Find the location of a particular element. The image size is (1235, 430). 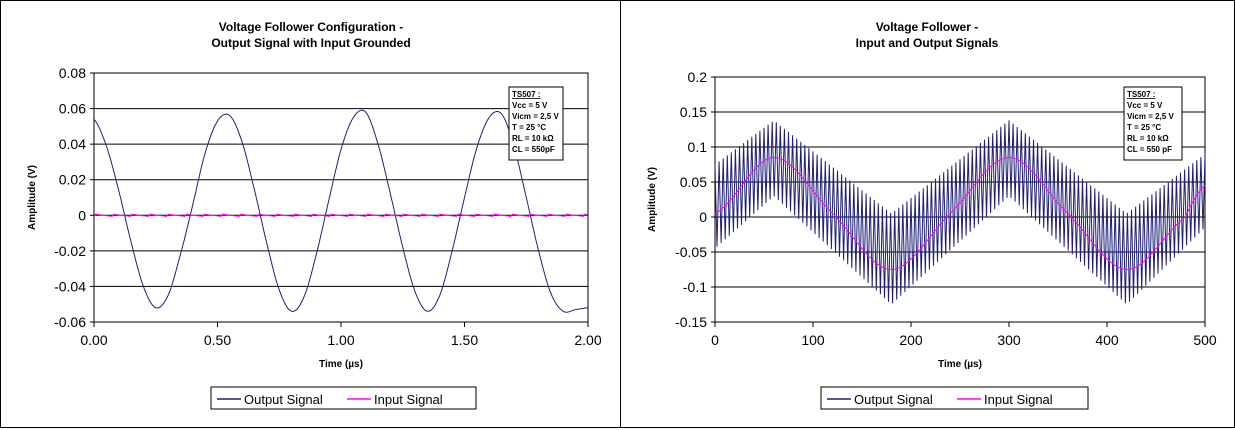

x-tick-label: 0 is located at coordinates (715, 340).